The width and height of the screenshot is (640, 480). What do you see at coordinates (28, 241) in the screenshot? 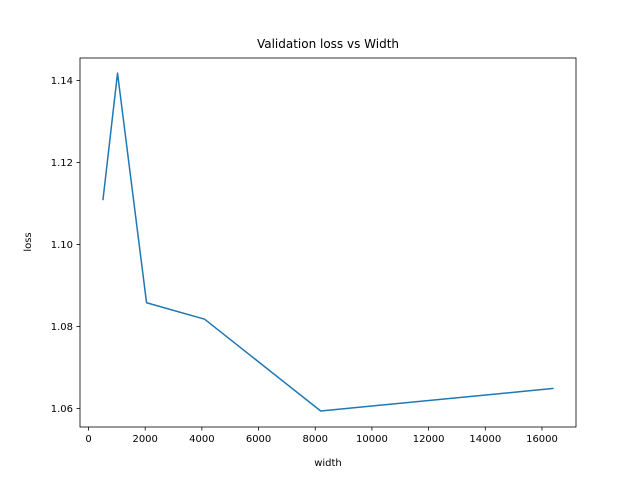
I see `y-axis-label: loss` at bounding box center [28, 241].